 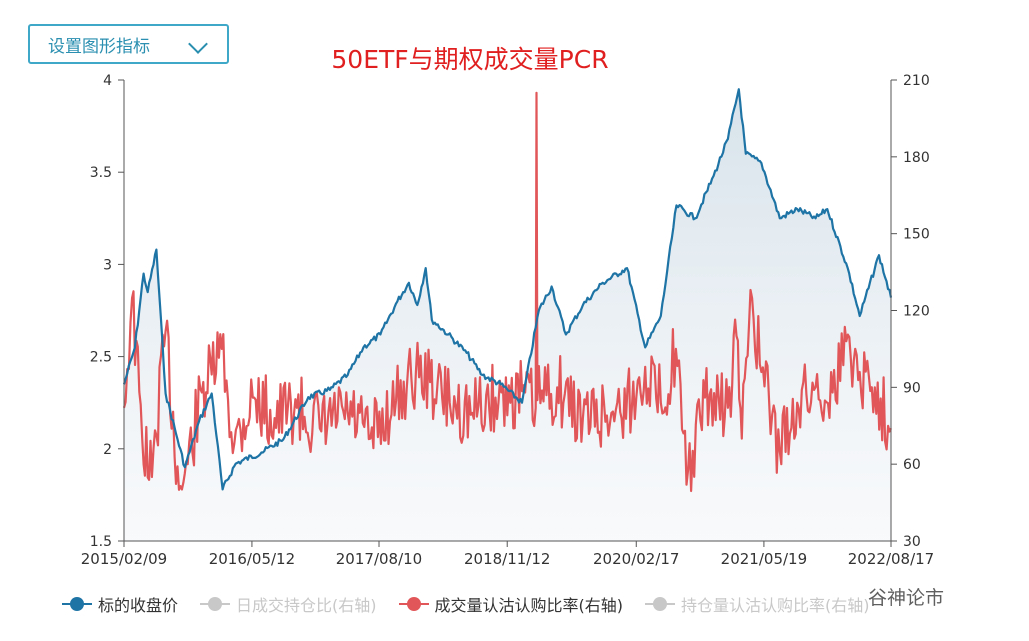 I want to click on legend-label: 标的收盘价, so click(x=138, y=605).